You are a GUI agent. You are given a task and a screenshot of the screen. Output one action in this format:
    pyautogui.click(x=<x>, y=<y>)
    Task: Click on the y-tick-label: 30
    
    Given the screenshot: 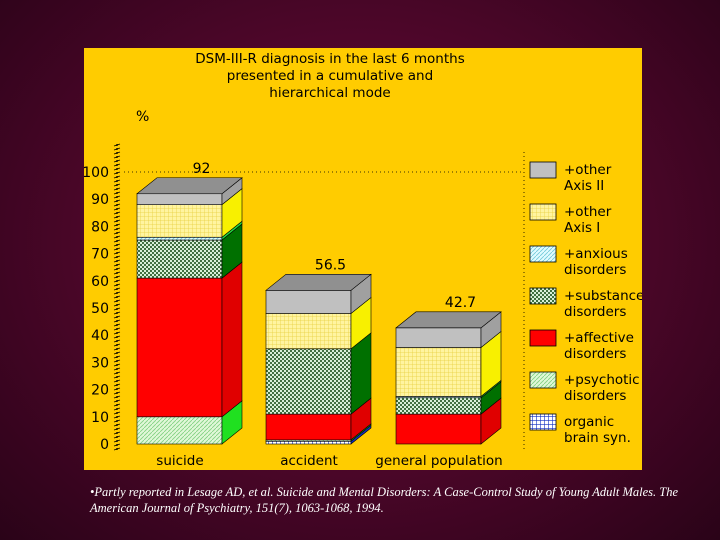 What is the action you would take?
    pyautogui.click(x=100, y=363)
    